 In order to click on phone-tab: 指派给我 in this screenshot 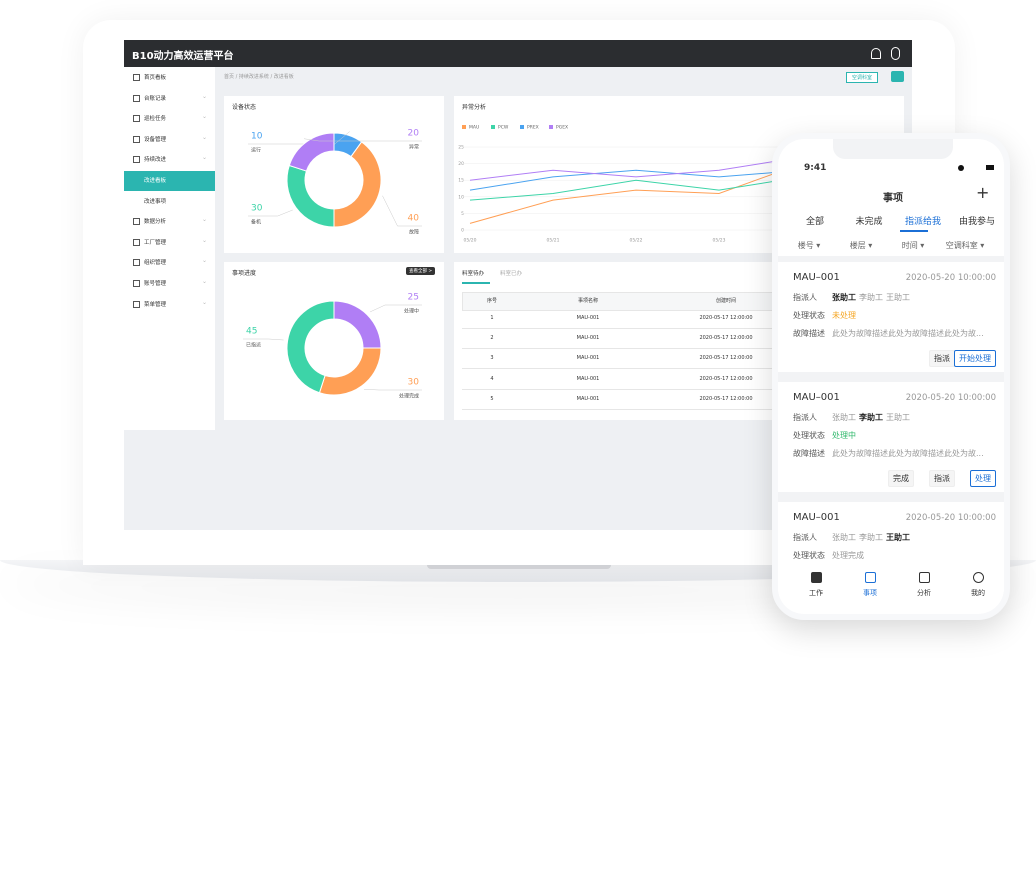, I will do `click(923, 222)`.